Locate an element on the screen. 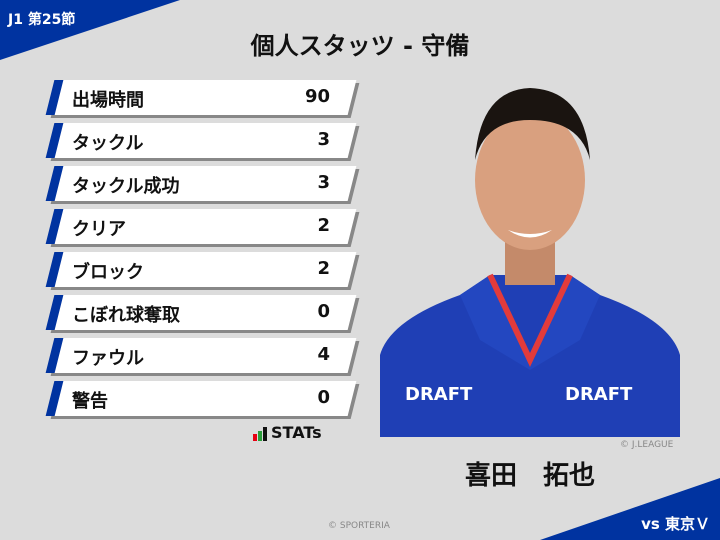 Image resolution: width=720 pixels, height=540 pixels. stat-row: タックル成功 3 is located at coordinates (202, 185).